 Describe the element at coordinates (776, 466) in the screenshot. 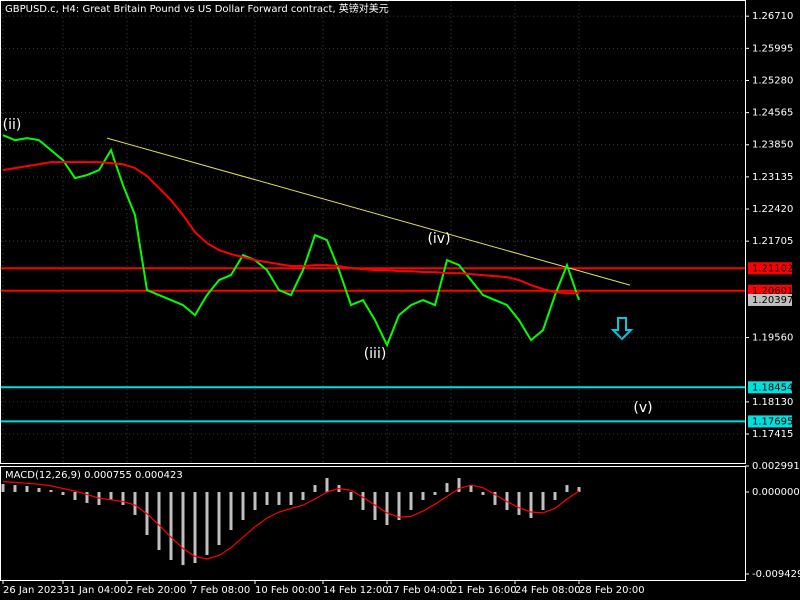

I see `y-tick-label: 0.002991` at that location.